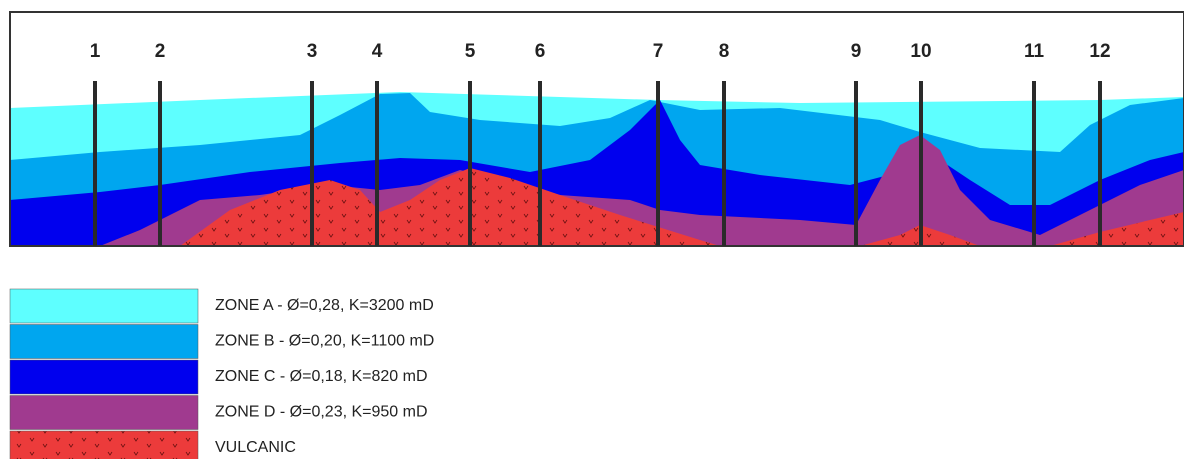 The image size is (1184, 459). What do you see at coordinates (321, 376) in the screenshot?
I see `legend-label: ZONE C - Ø=0,18, K=820 mD` at bounding box center [321, 376].